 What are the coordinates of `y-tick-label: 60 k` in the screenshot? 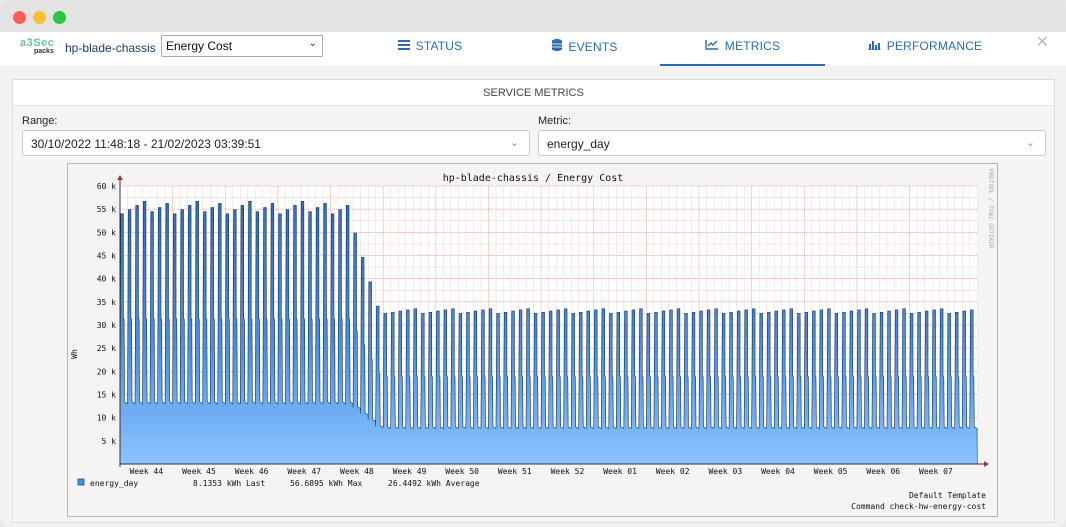 It's located at (106, 186).